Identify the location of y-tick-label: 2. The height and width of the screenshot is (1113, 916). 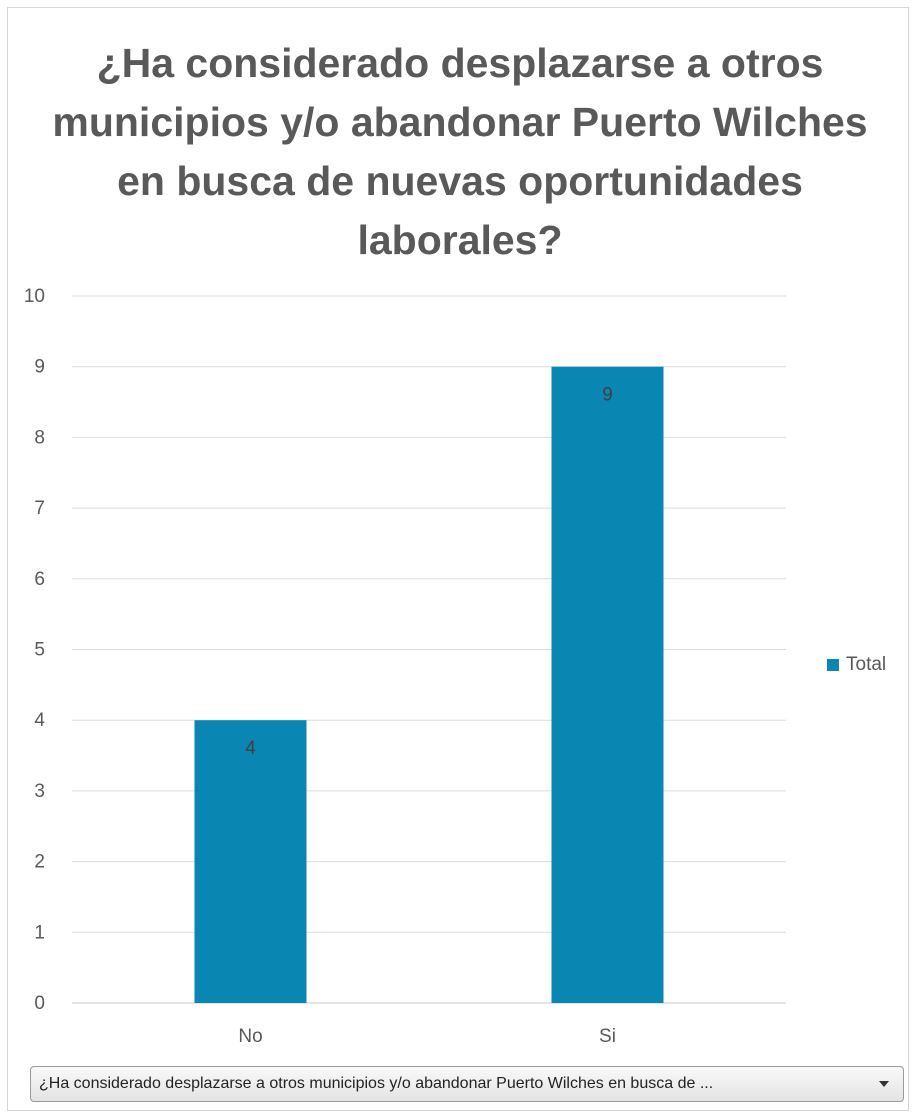
(39, 862).